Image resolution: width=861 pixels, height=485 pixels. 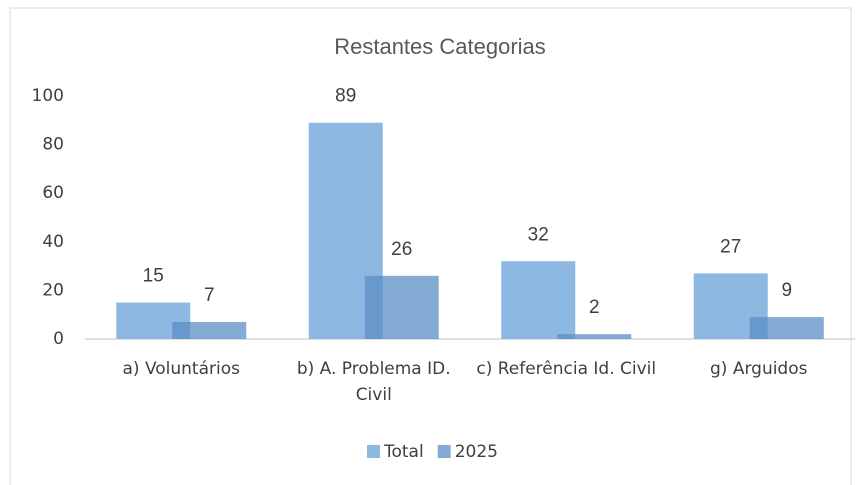 What do you see at coordinates (403, 452) in the screenshot?
I see `legend-label: Total` at bounding box center [403, 452].